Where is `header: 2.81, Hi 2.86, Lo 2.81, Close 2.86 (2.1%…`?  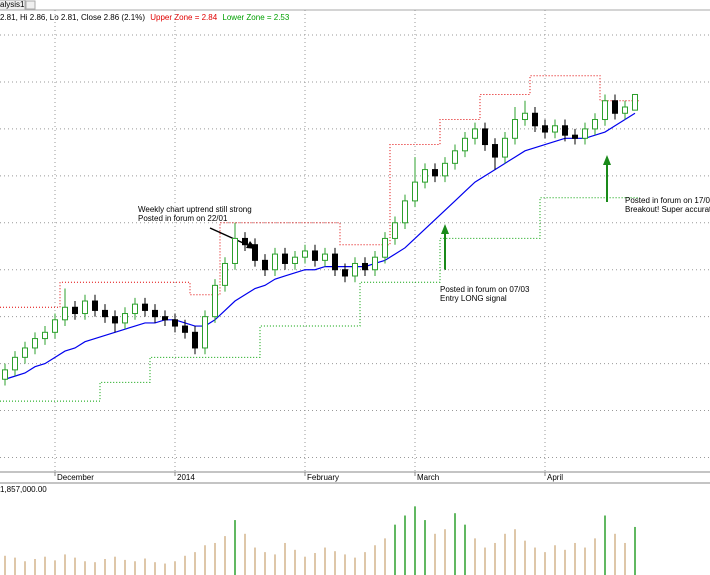
header: 2.81, Hi 2.86, Lo 2.81, Close 2.86 (2.1%… is located at coordinates (145, 17).